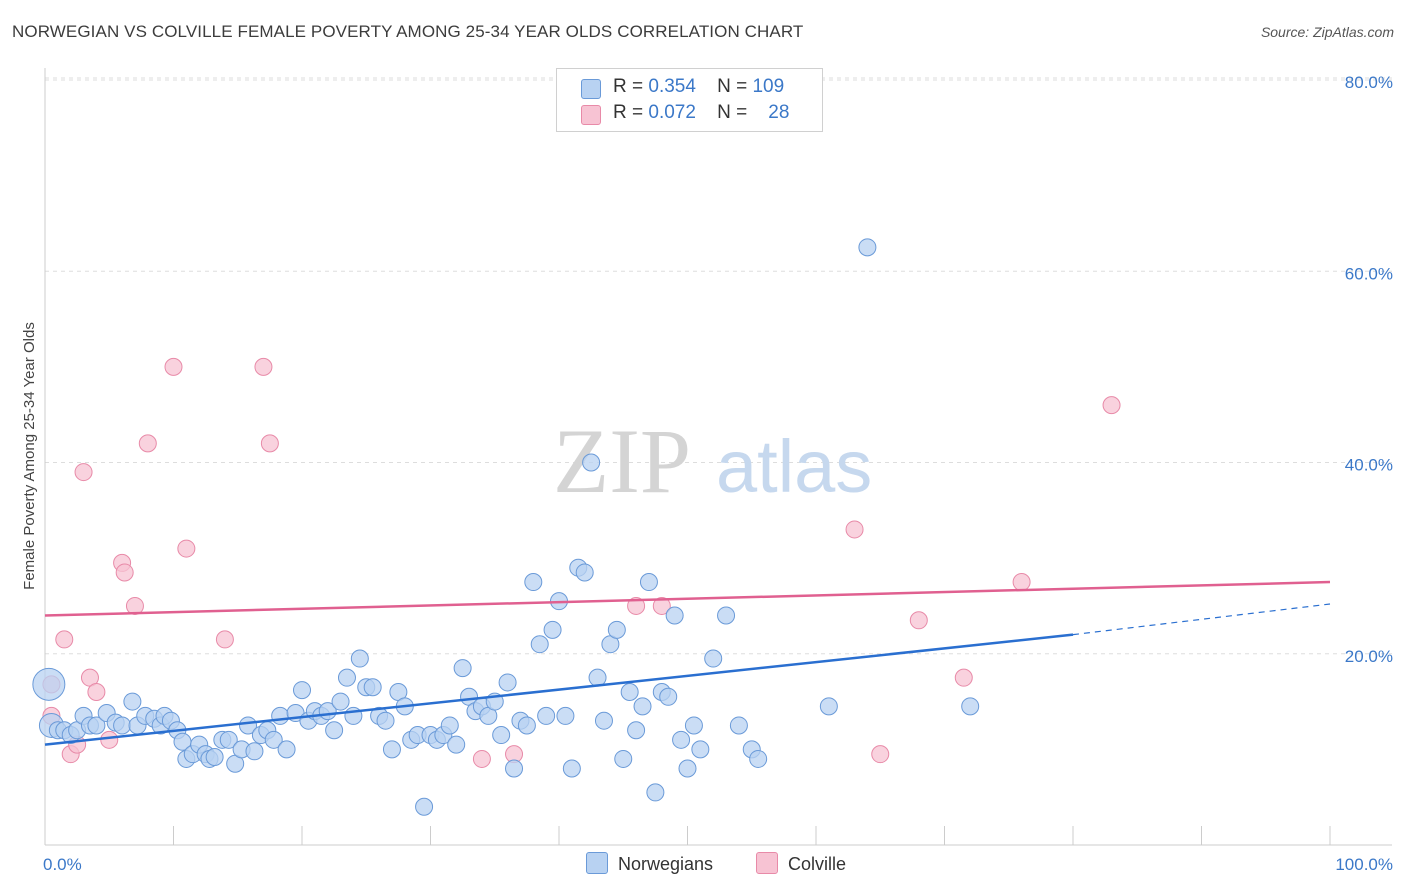 This screenshot has width=1406, height=892. What do you see at coordinates (622, 461) in the screenshot?
I see `watermark-zip: ZIP` at bounding box center [622, 461].